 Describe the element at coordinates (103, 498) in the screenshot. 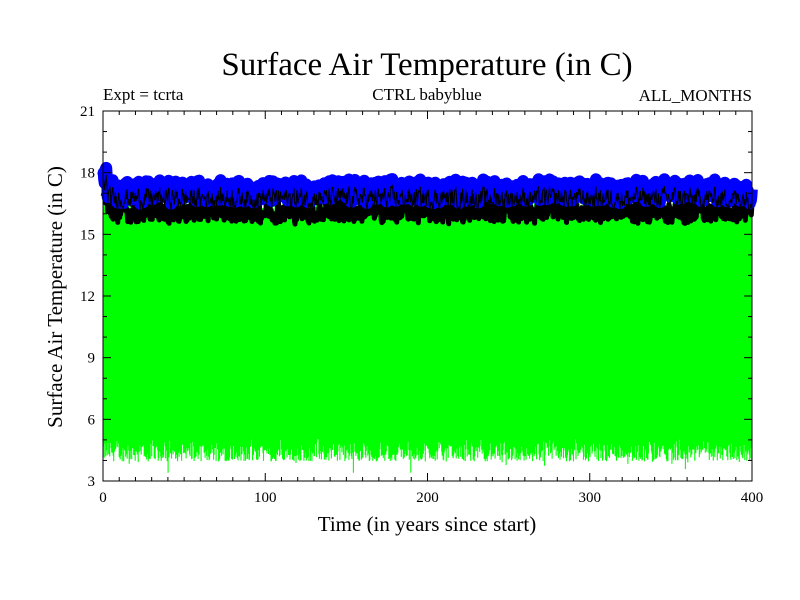

I see `x-tick-label: 0` at that location.